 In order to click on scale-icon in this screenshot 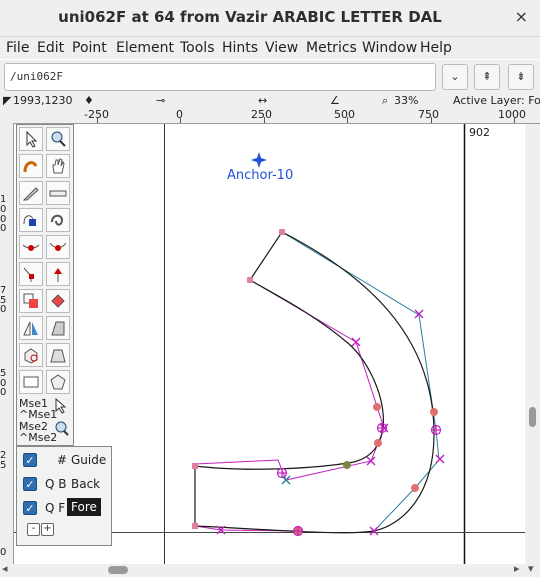, I will do `click(31, 301)`.